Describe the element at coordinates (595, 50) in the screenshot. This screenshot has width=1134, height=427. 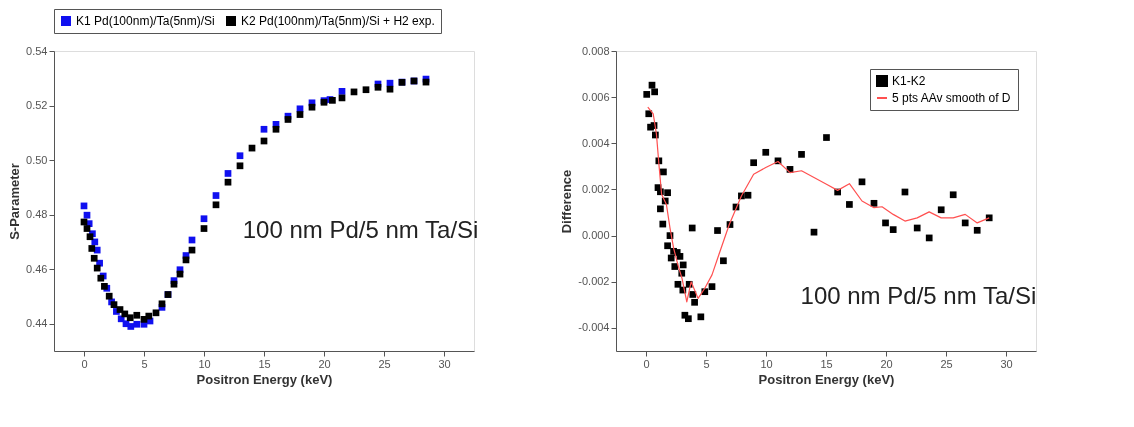
I see `y-tick-label: 0.008` at that location.